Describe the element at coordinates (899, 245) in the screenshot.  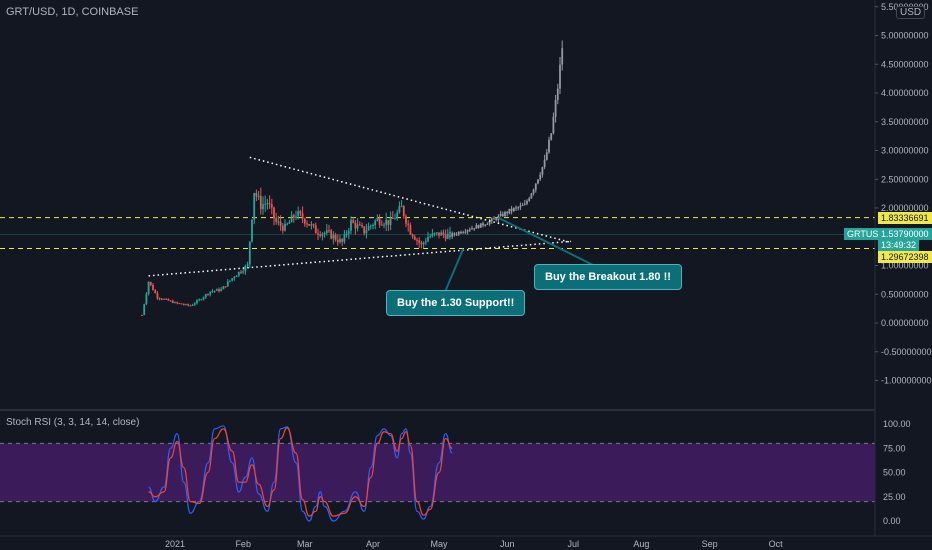
I see `bar-countdown-tag: 13:49:32` at that location.